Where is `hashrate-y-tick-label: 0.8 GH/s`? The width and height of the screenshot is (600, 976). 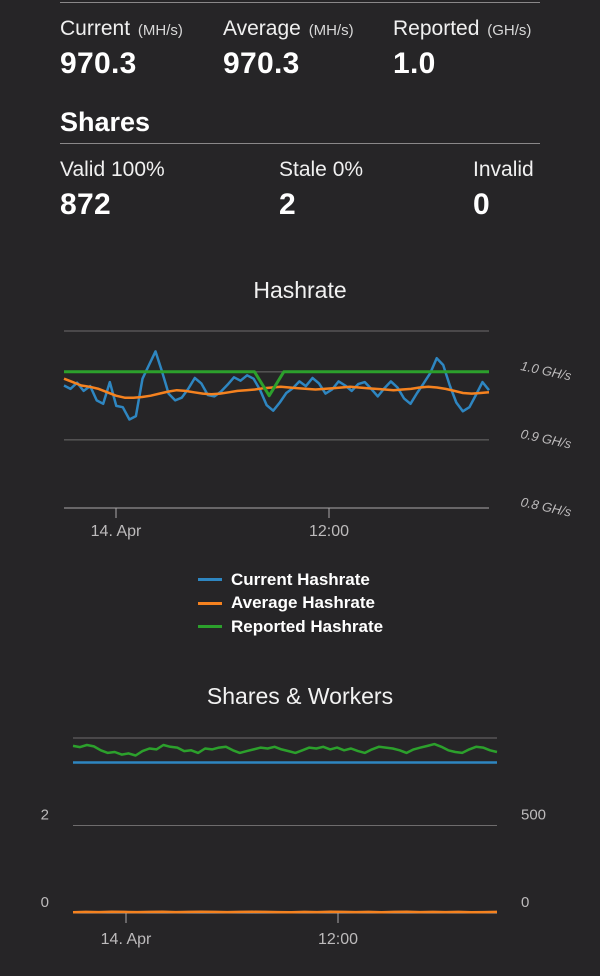
hashrate-y-tick-label: 0.8 GH/s is located at coordinates (546, 506).